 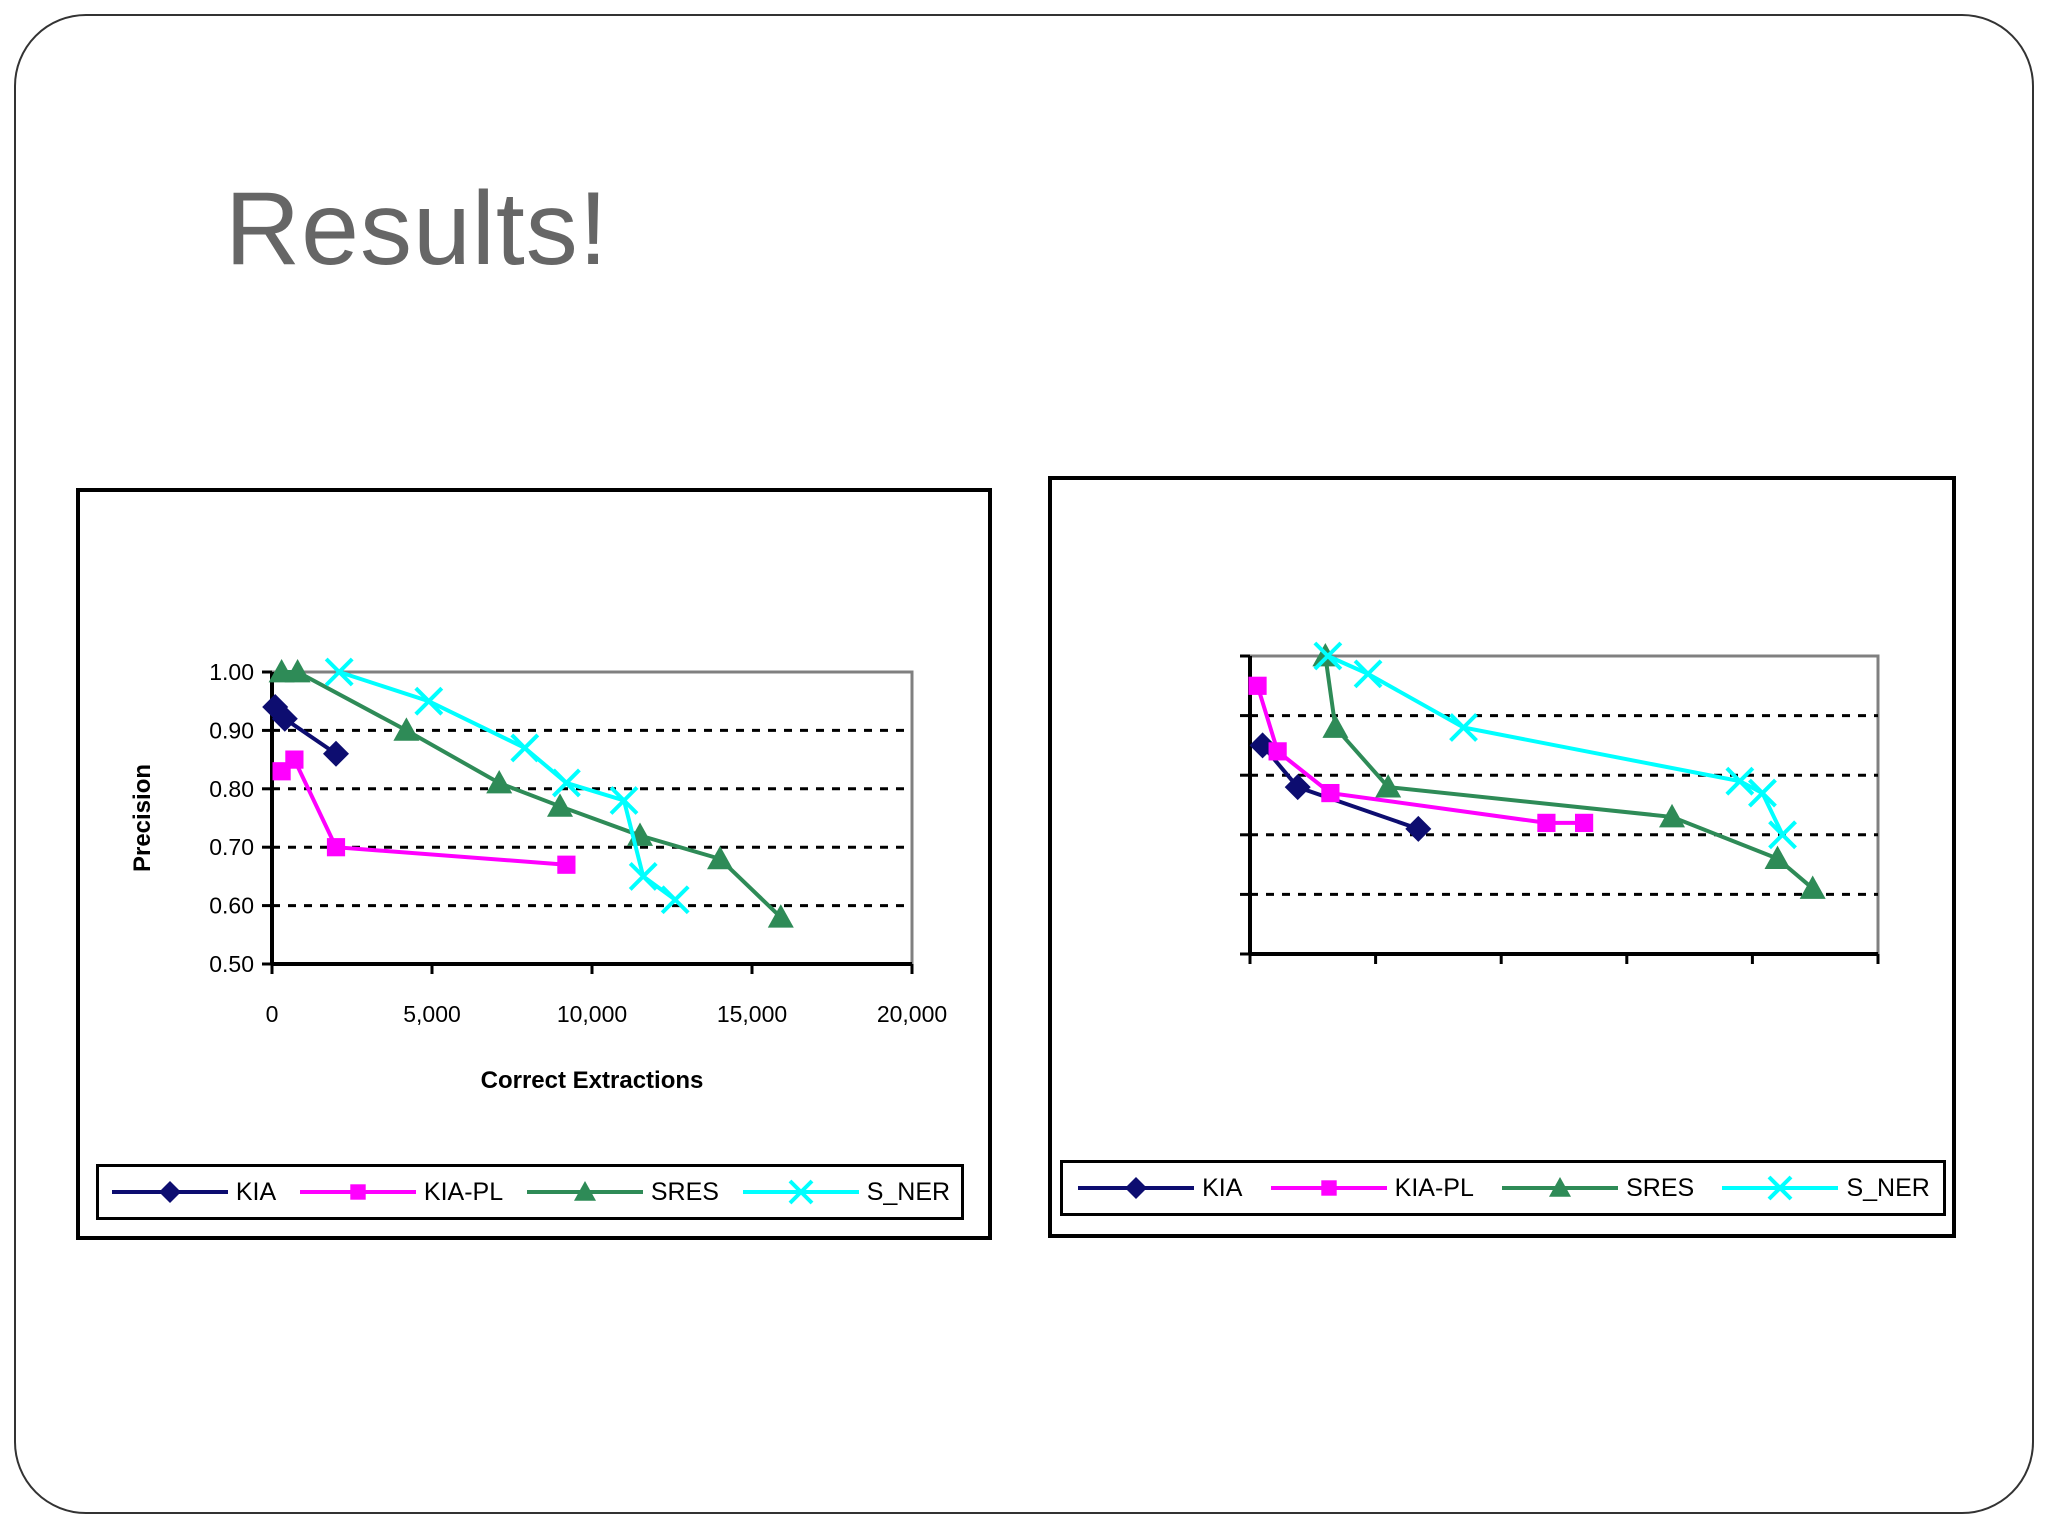 I want to click on chart-left-legend-item-kia-pl: KIA-PL, so click(x=400, y=1192).